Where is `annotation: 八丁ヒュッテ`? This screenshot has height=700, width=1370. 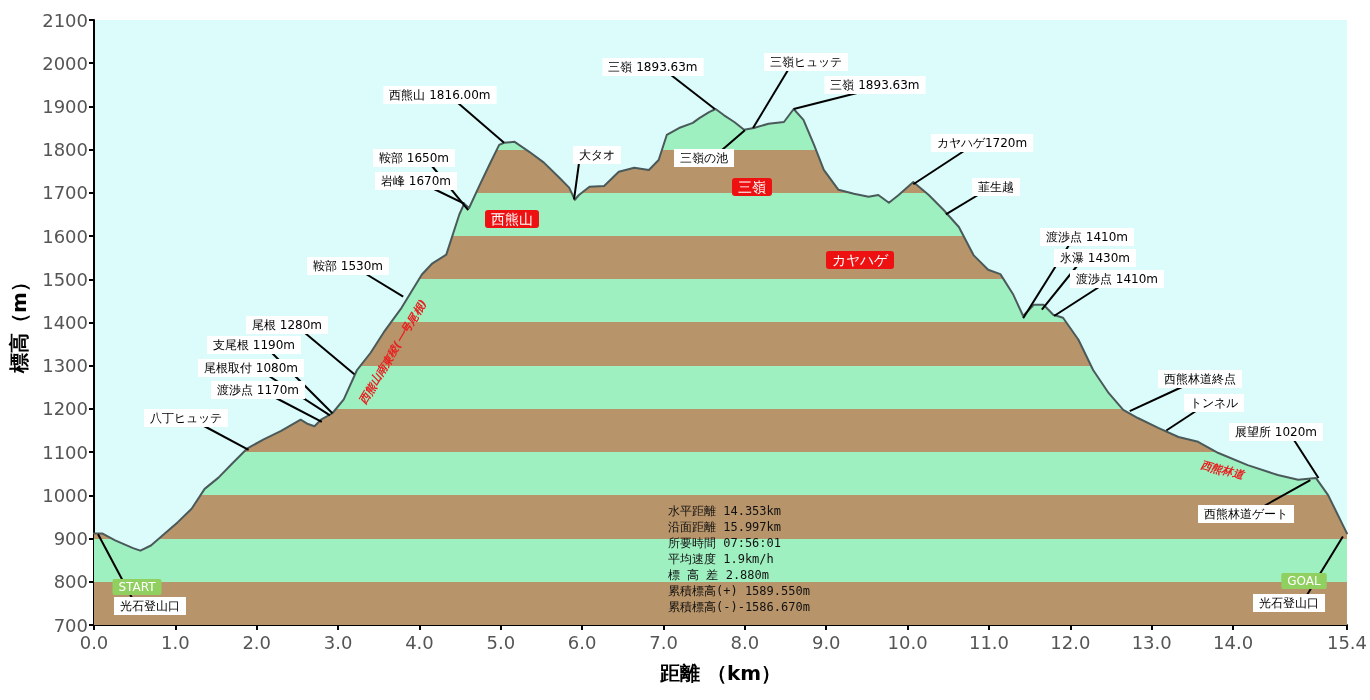 annotation: 八丁ヒュッテ is located at coordinates (186, 418).